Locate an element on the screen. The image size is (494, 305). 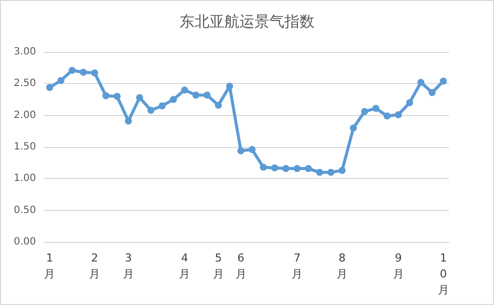
x-tick-label: 4月 is located at coordinates (184, 266).